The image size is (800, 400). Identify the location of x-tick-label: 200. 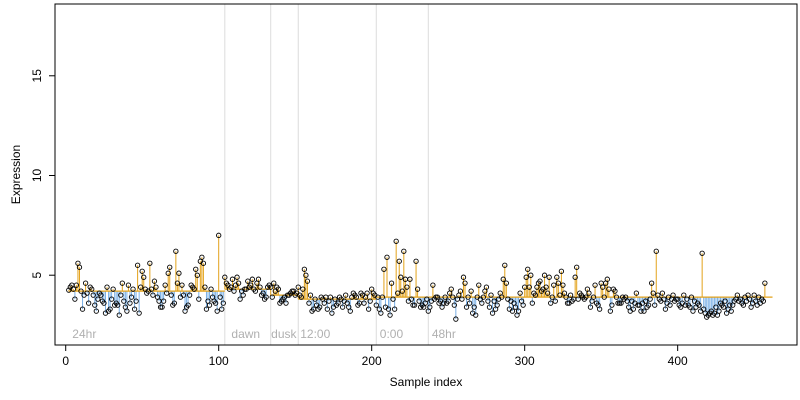
(372, 361).